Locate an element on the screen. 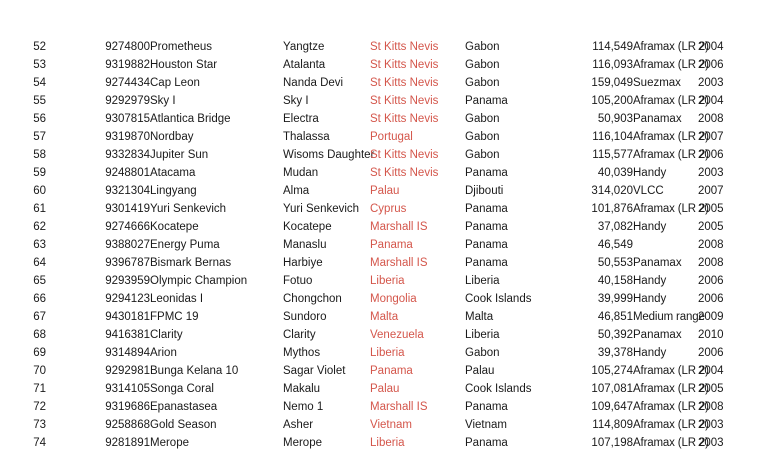  cell-flag: Palau is located at coordinates (385, 191).